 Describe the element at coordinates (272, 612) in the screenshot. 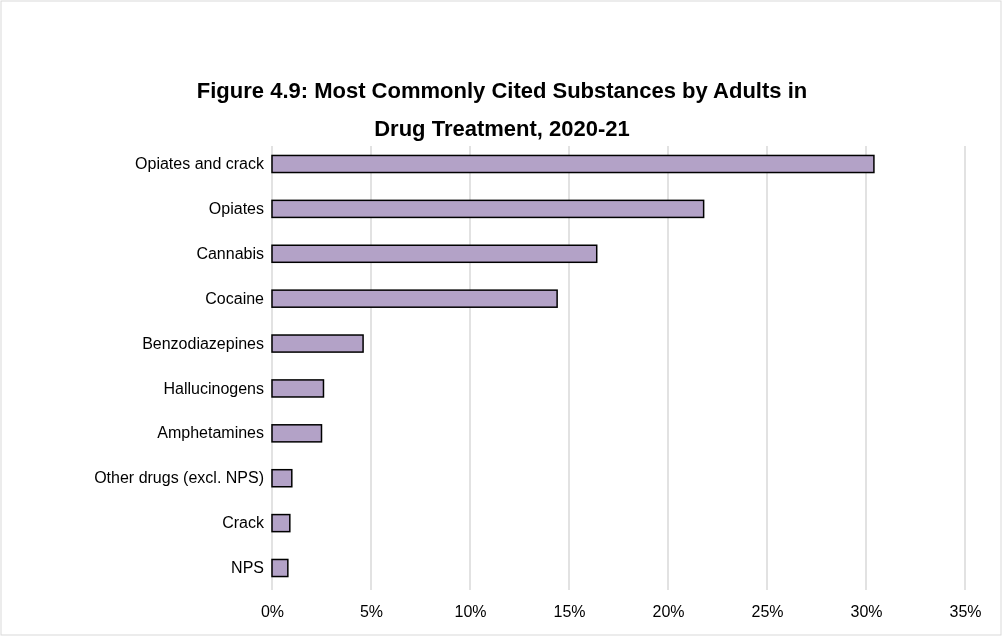

I see `x-tick-label: 0%` at that location.